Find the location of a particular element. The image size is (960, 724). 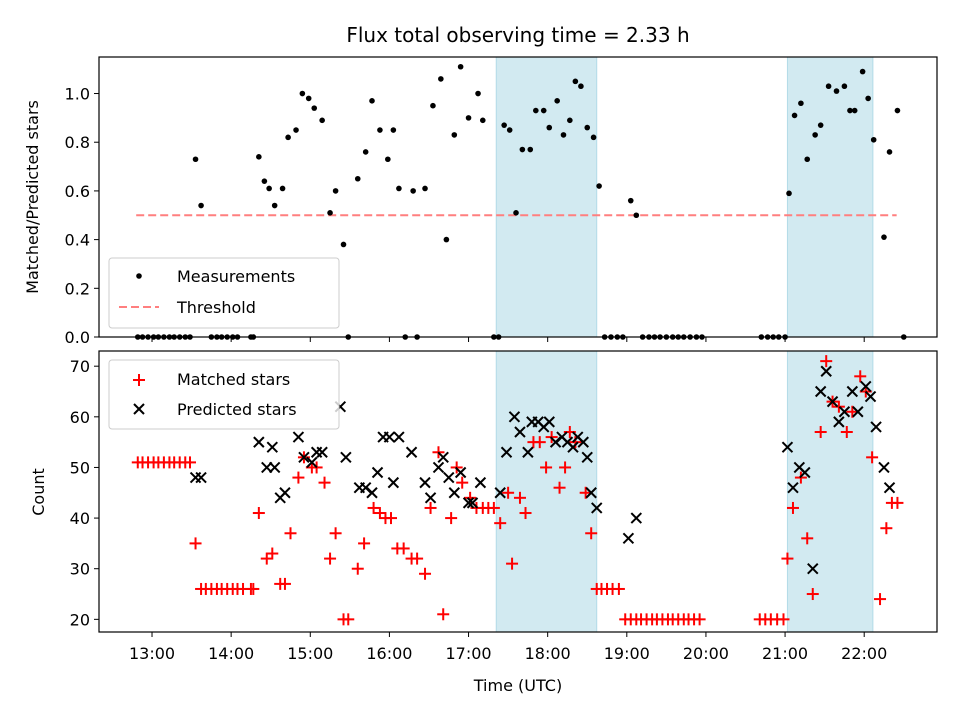

bottom-y-ticks: 20 30 40 50 60 70 is located at coordinates (84, 493).